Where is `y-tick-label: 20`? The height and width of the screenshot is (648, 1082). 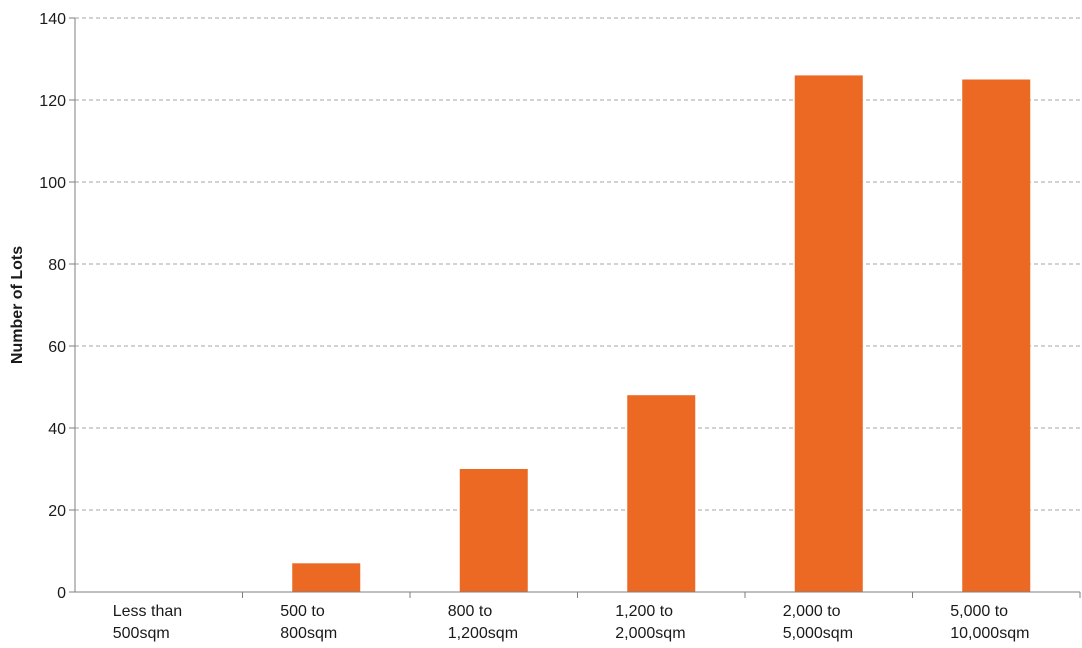 y-tick-label: 20 is located at coordinates (57, 511).